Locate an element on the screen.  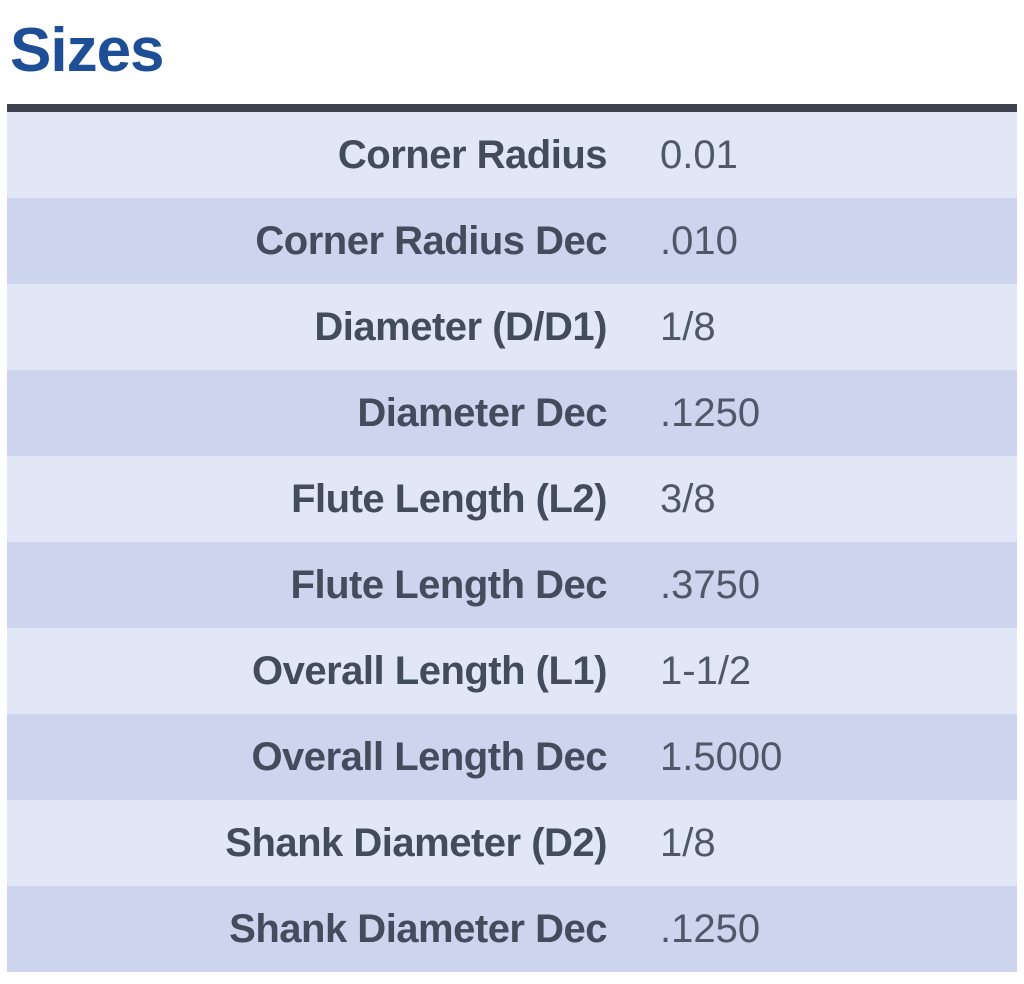
table-row: Flute Length Dec .3750 is located at coordinates (512, 585).